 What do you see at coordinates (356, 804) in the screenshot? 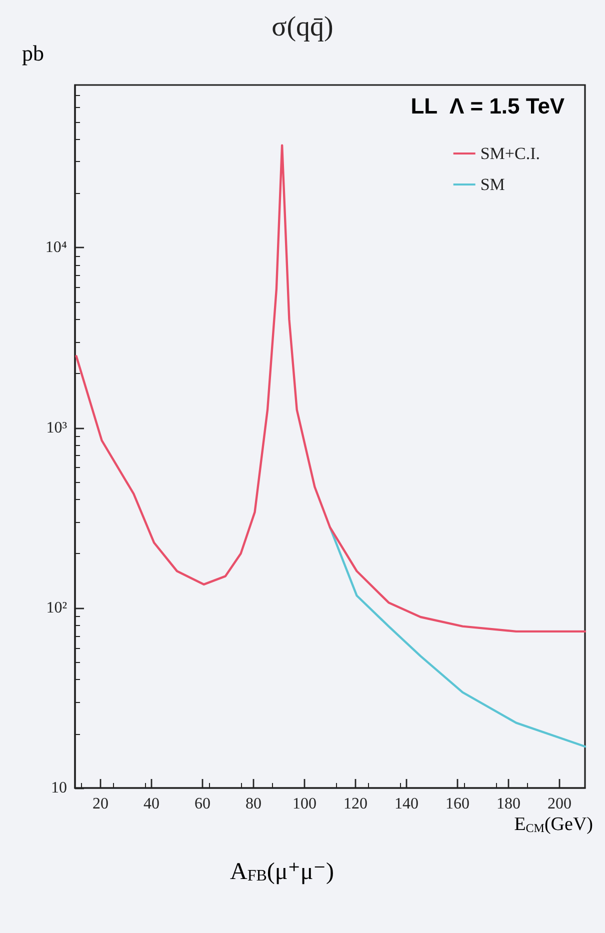
I see `x-tick-label: 120` at bounding box center [356, 804].